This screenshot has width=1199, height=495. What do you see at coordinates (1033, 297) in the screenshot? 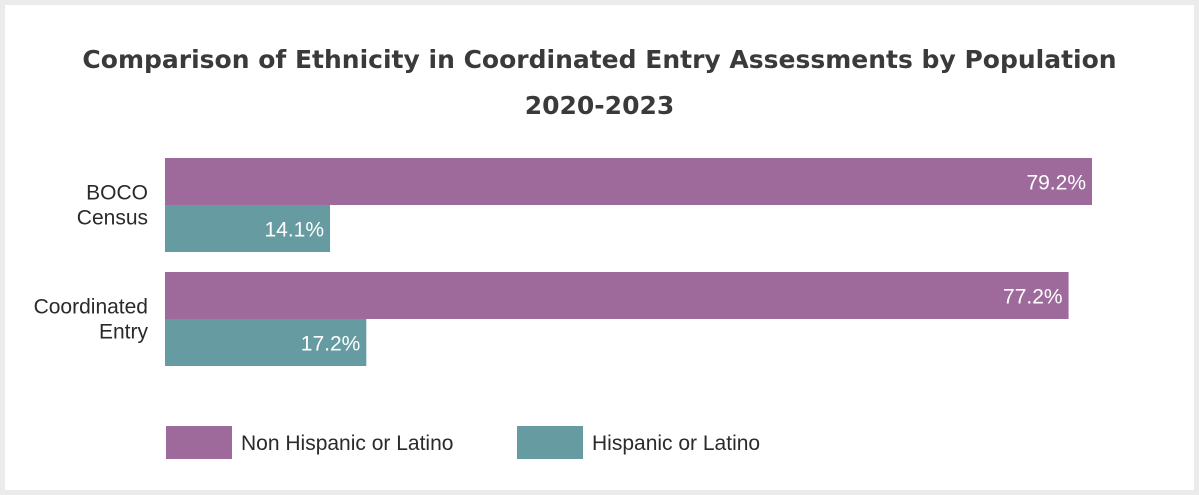
I see `data-label: 77.2%` at bounding box center [1033, 297].